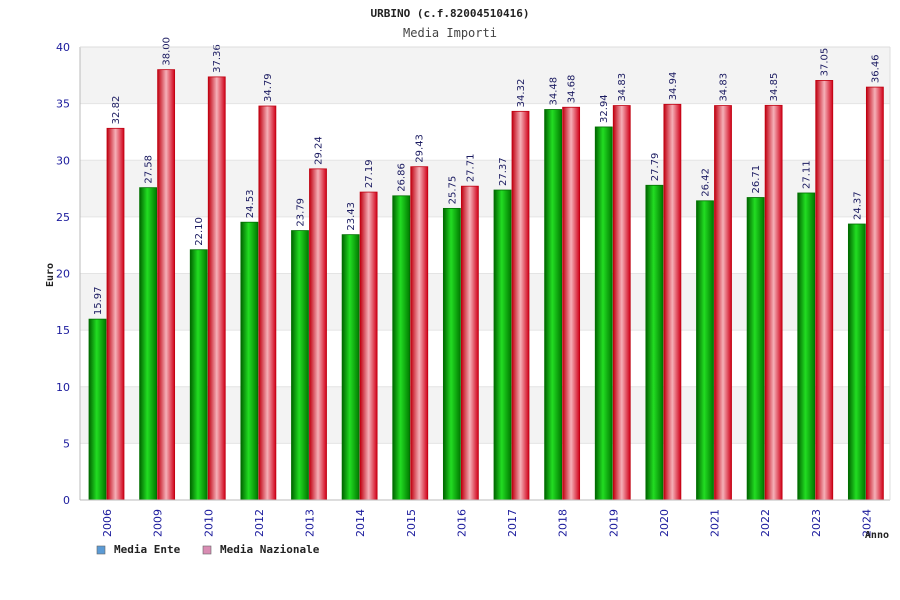  Describe the element at coordinates (572, 89) in the screenshot. I see `data-label: 34.68` at that location.